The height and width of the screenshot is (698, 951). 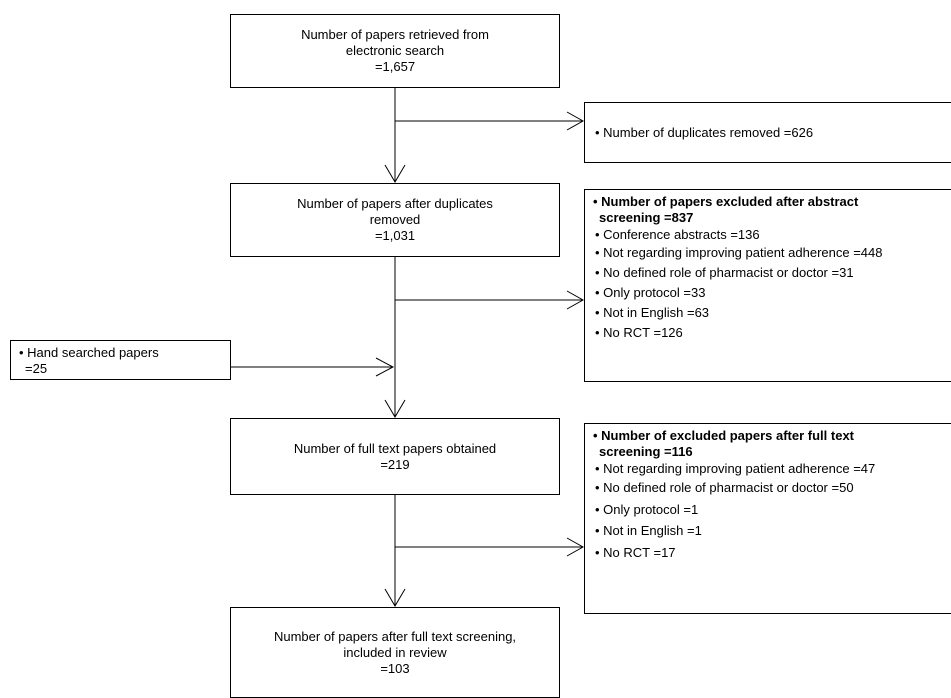 What do you see at coordinates (395, 66) in the screenshot?
I see `retrieved-count: =1,657` at bounding box center [395, 66].